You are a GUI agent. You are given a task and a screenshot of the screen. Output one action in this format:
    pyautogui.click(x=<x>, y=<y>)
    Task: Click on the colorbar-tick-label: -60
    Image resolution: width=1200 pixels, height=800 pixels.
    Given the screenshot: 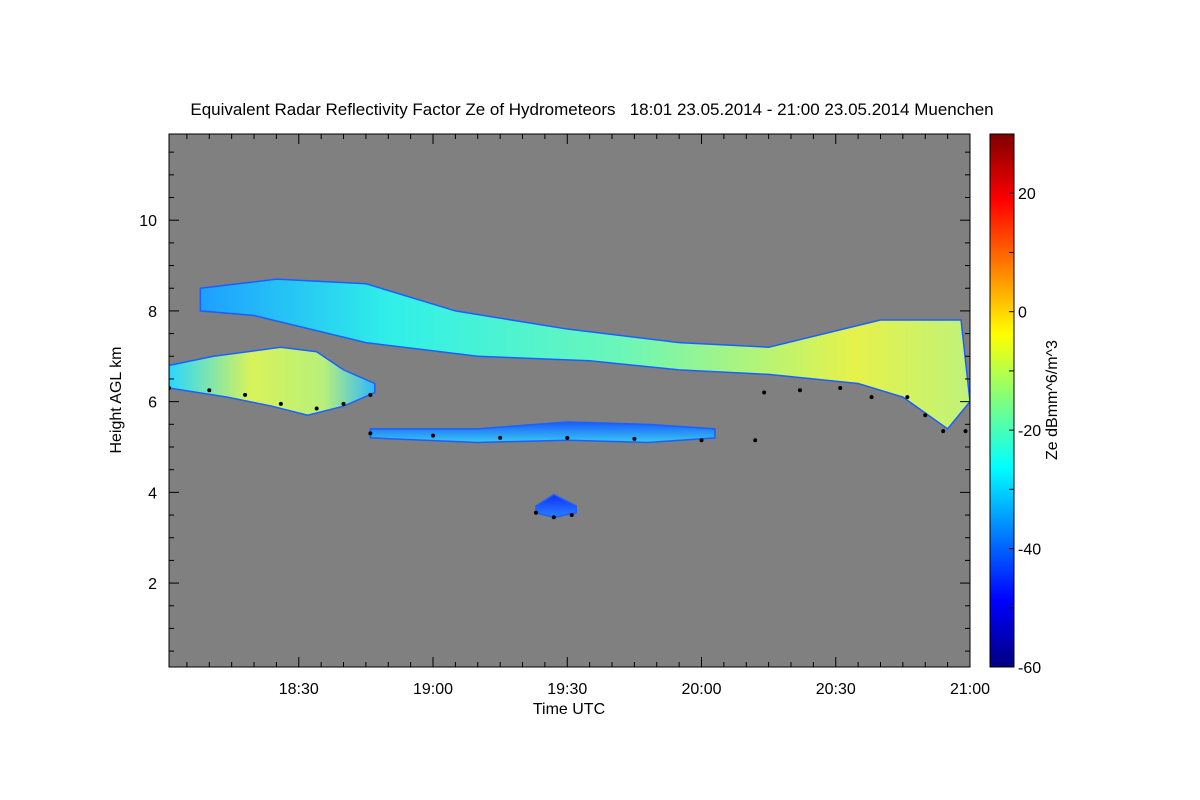 What is the action you would take?
    pyautogui.click(x=1029, y=668)
    